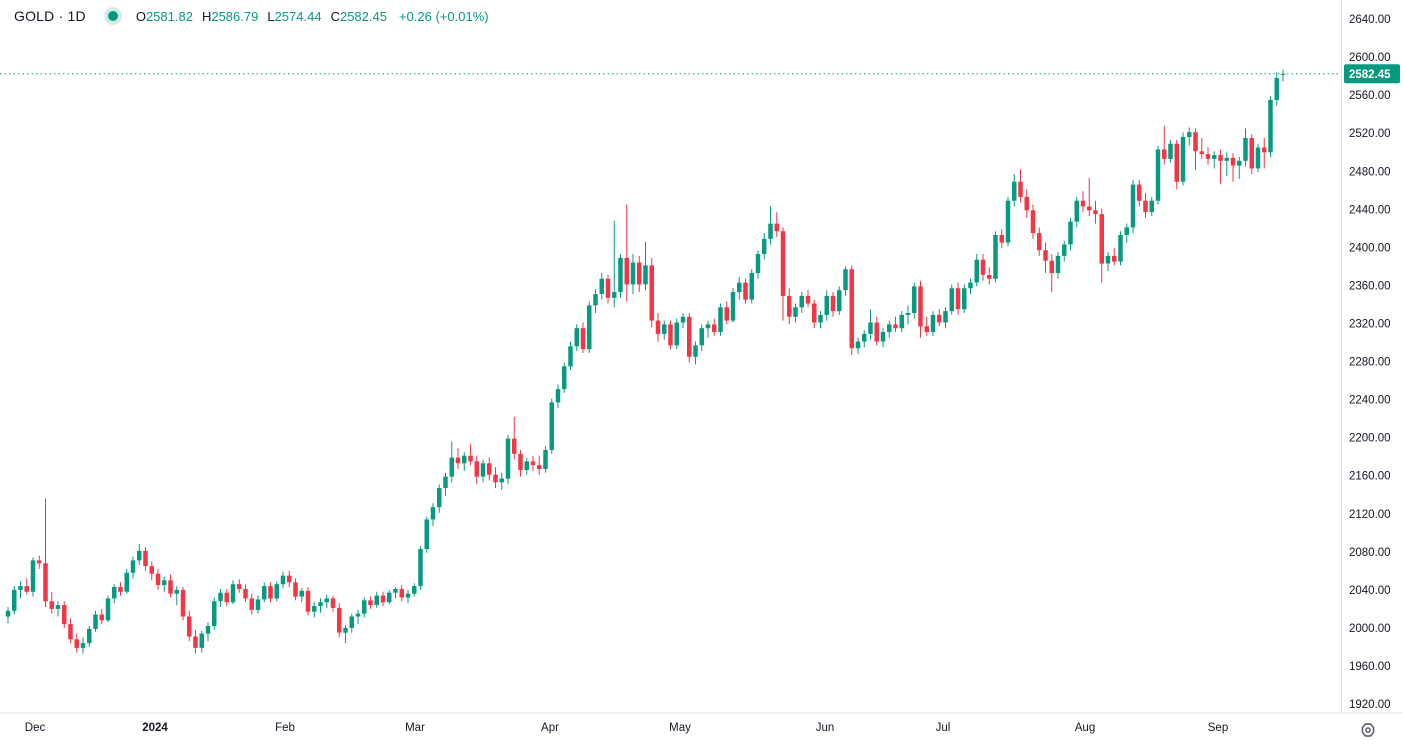  I want to click on price-tick-label: 2360.00, so click(1370, 286).